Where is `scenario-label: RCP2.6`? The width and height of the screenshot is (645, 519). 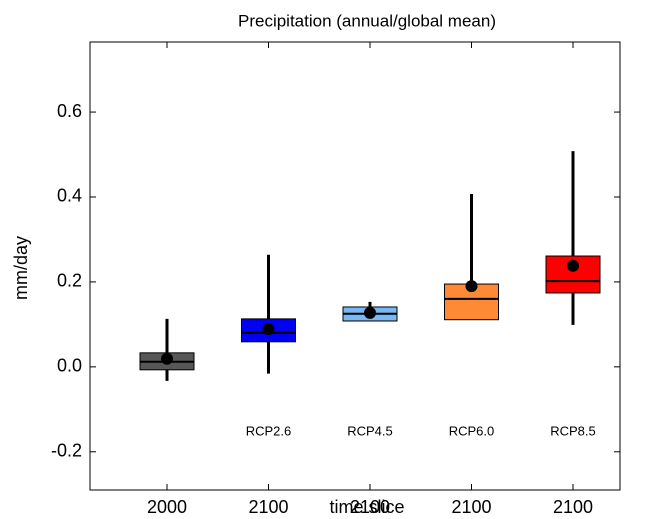
scenario-label: RCP2.6 is located at coordinates (269, 430).